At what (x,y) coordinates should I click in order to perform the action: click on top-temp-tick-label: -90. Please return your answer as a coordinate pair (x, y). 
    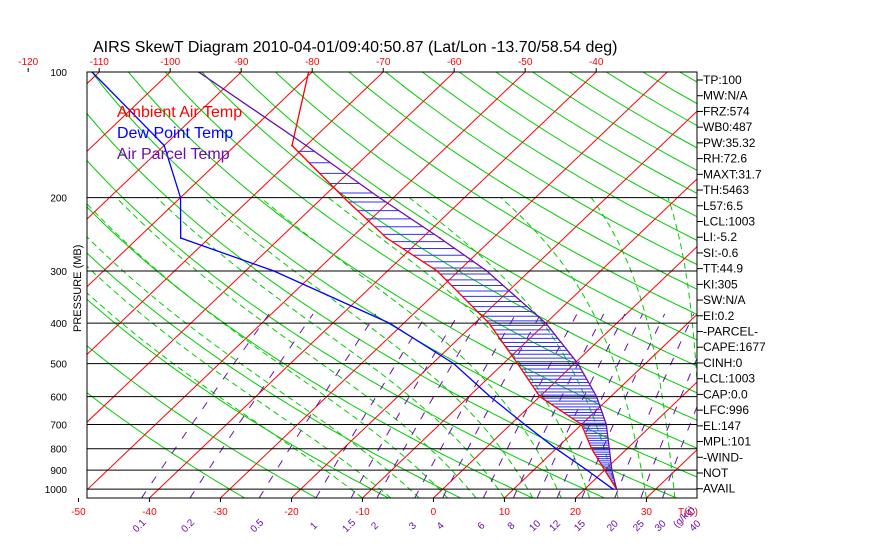
    Looking at the image, I should click on (241, 62).